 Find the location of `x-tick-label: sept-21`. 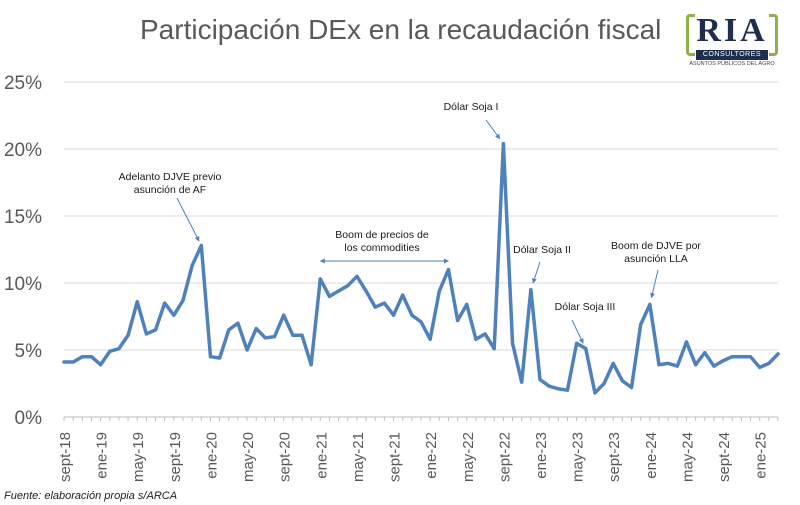

x-tick-label: sept-21 is located at coordinates (395, 457).